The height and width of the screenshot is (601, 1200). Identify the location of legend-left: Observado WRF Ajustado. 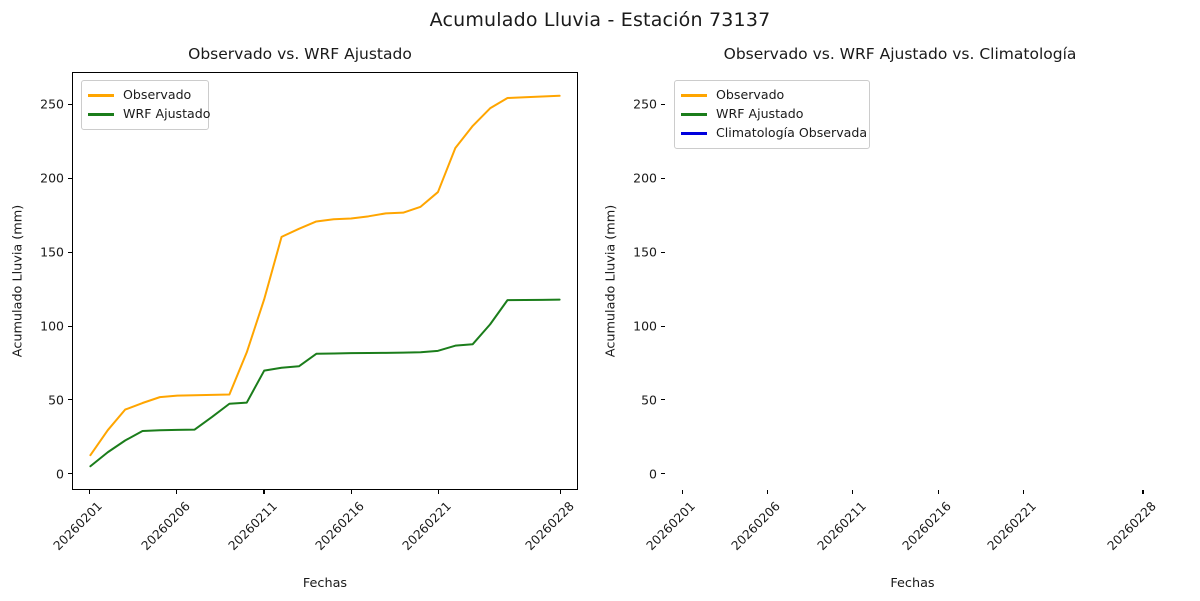
(145, 105).